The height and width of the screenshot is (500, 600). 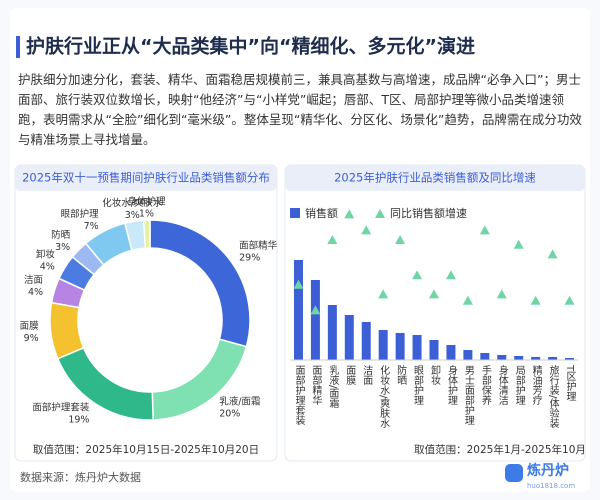 I want to click on x-tick-label: 面部护理套装, so click(x=299, y=395).